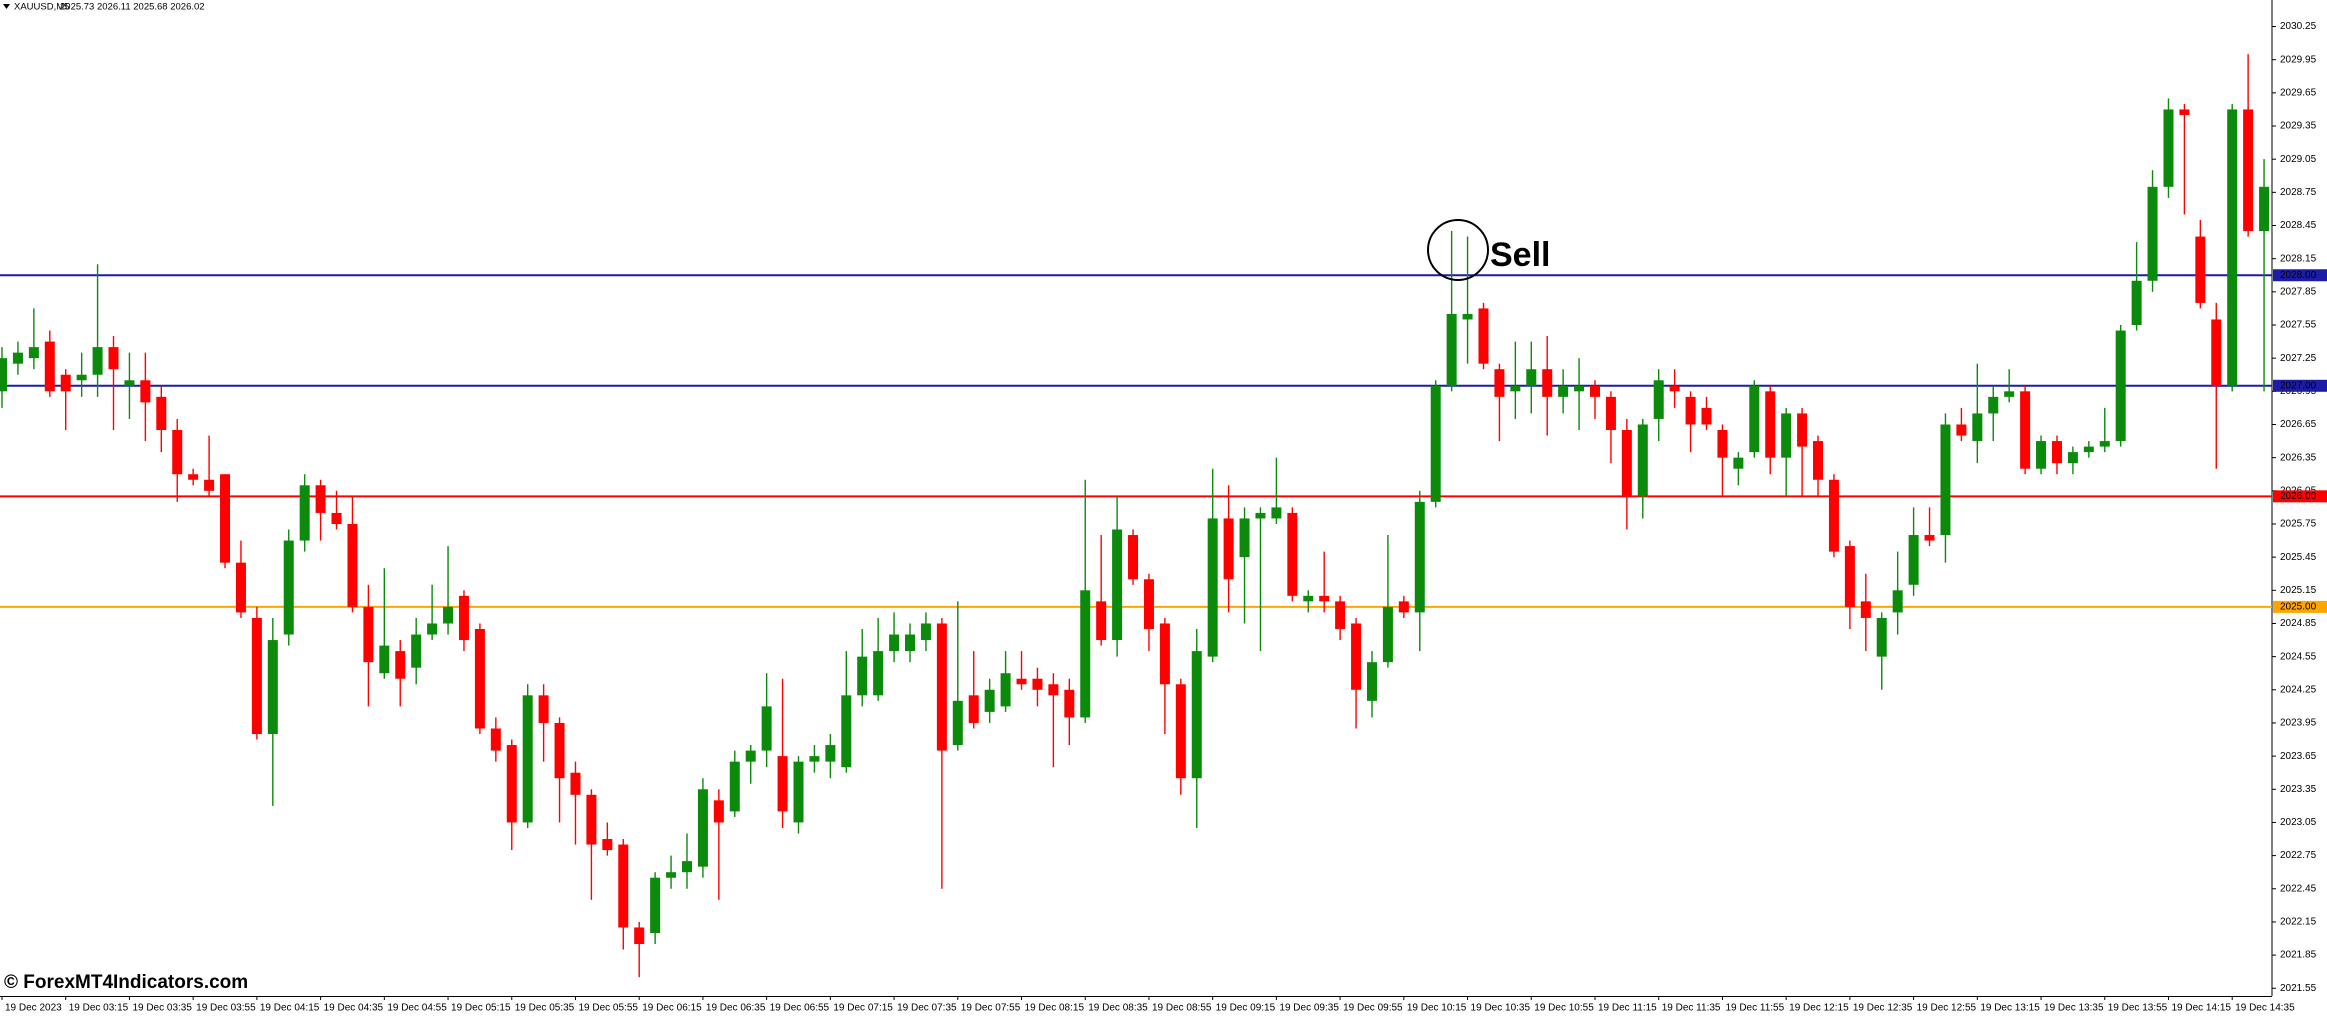  Describe the element at coordinates (2298, 607) in the screenshot. I see `level-label: 2025.00` at that location.